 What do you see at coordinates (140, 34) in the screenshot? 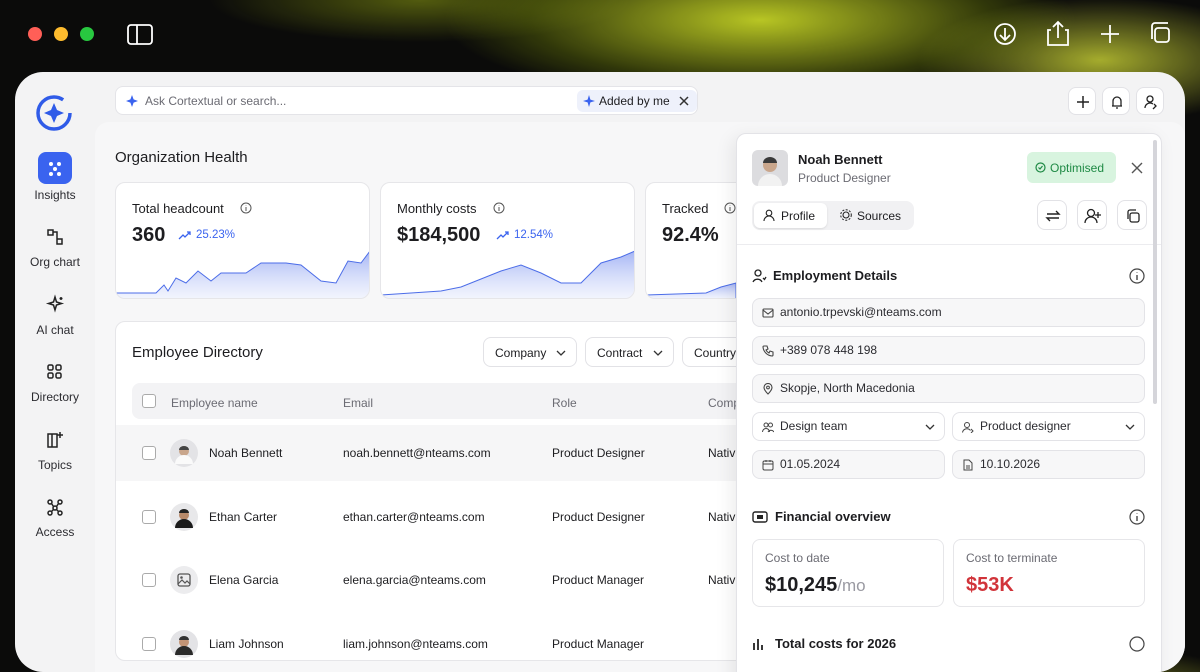
I see `sidebar-toggle` at bounding box center [140, 34].